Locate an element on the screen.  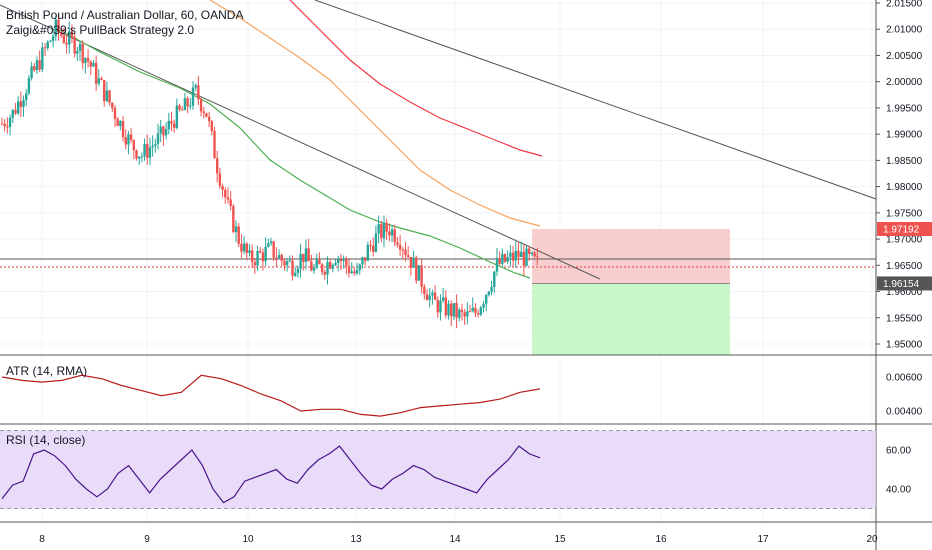
price-axis-label: 1.96500 is located at coordinates (904, 266).